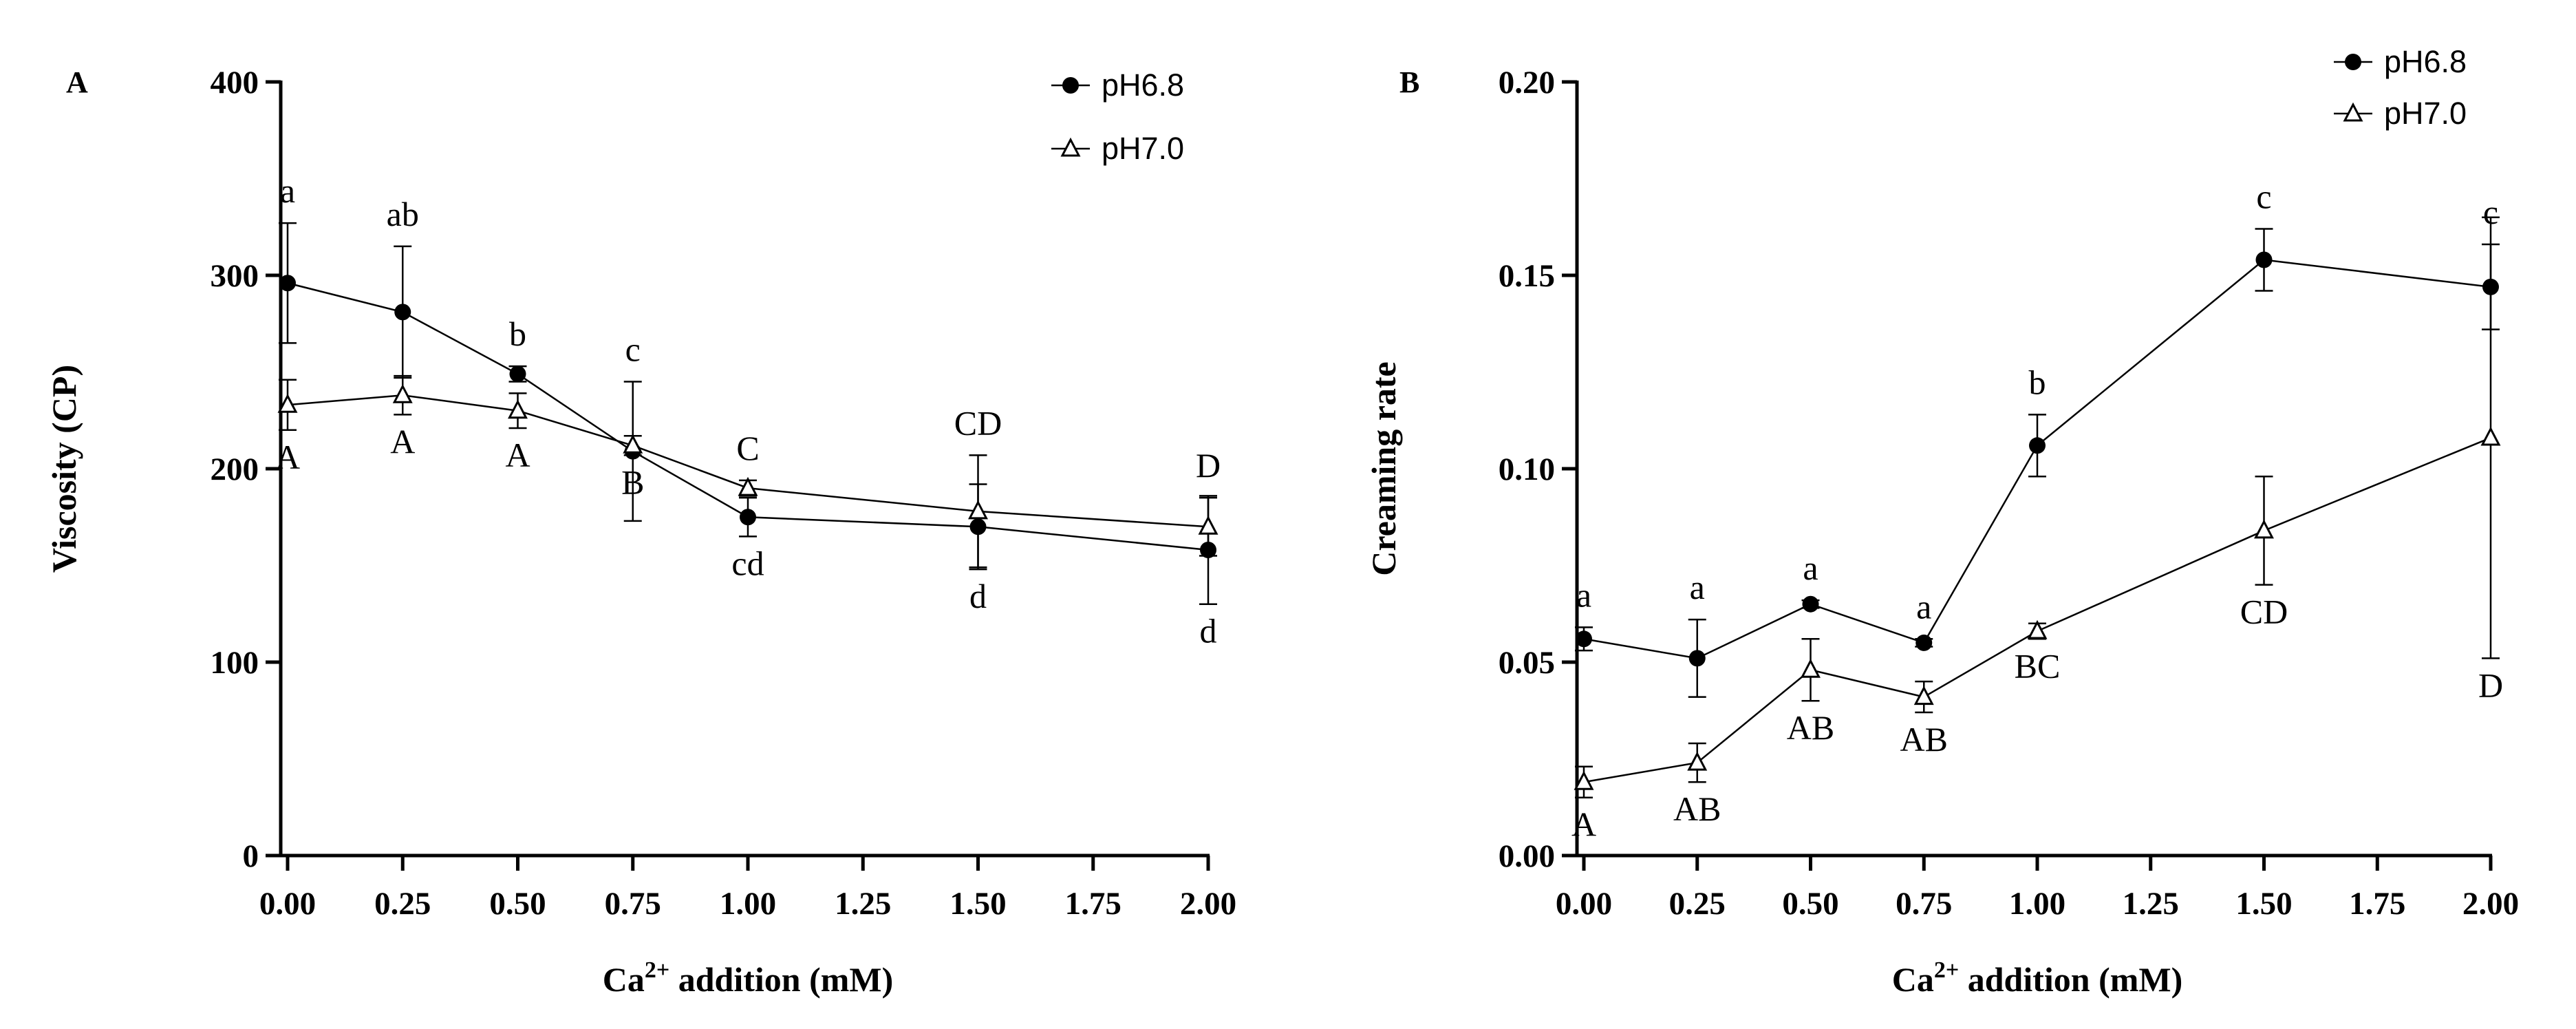 This screenshot has width=2576, height=1029. Describe the element at coordinates (748, 448) in the screenshot. I see `significance-label: C` at that location.